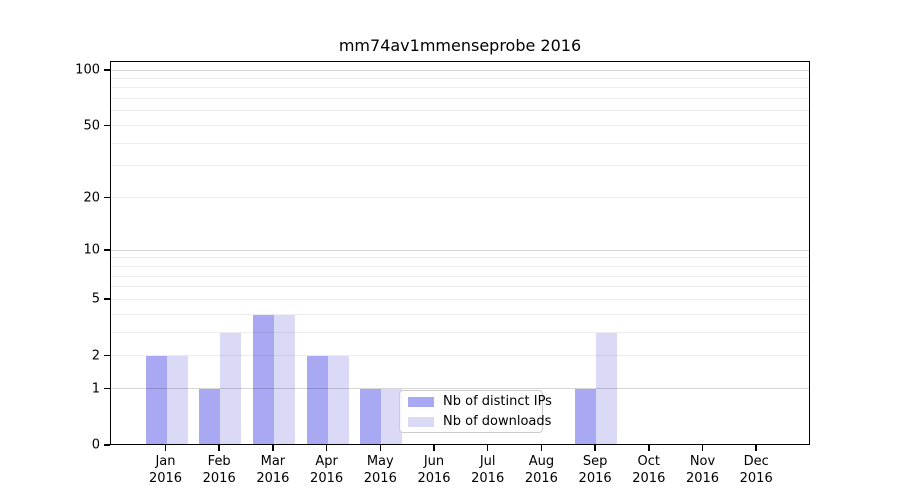  I want to click on legend-swatch-downloads, so click(421, 421).